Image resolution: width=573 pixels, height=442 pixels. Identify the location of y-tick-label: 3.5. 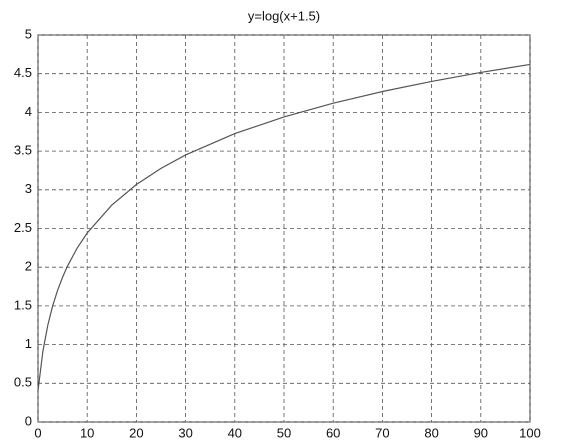
(23, 150).